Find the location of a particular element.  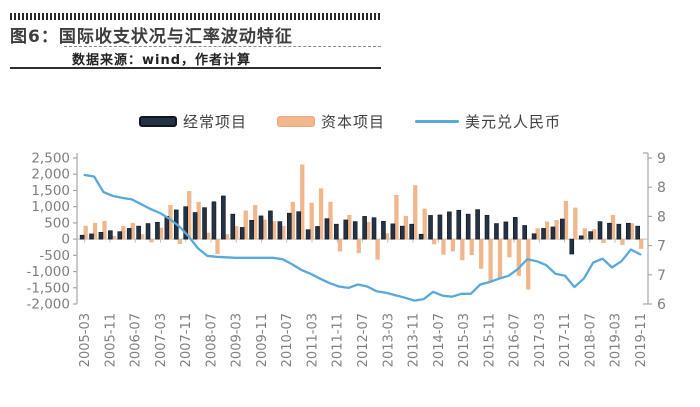

svg-text: -2,000 is located at coordinates (48, 305).